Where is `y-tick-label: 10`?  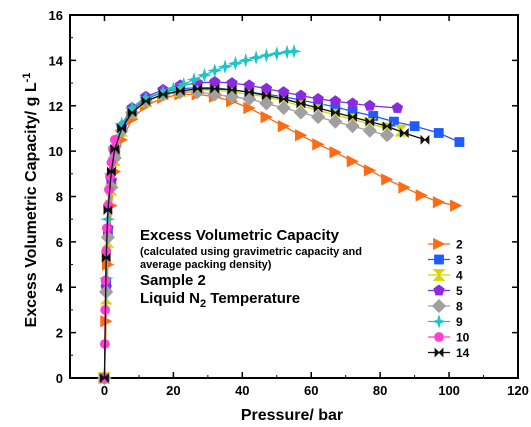 y-tick-label: 10 is located at coordinates (56, 151).